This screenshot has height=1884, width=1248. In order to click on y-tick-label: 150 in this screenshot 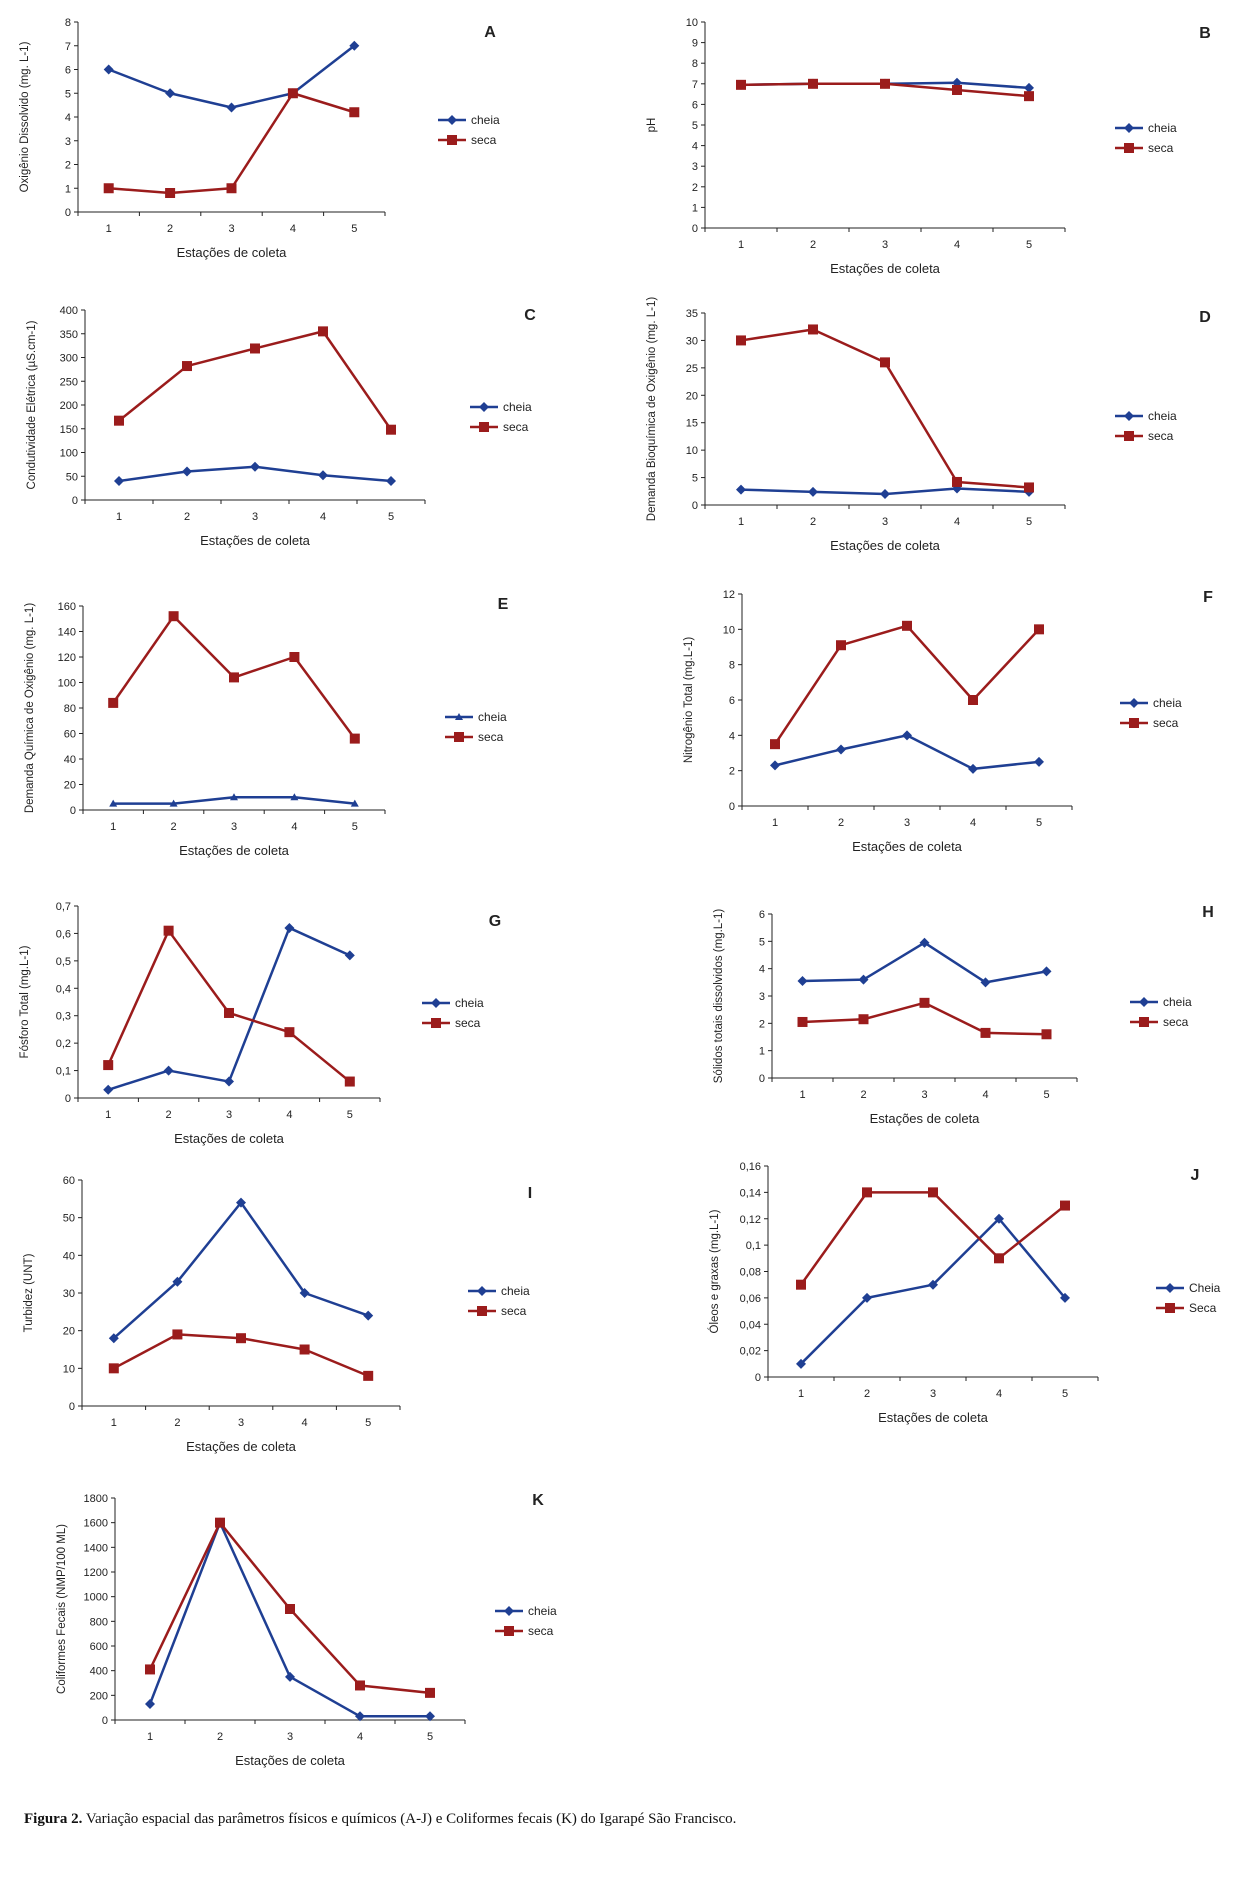, I will do `click(69, 430)`.